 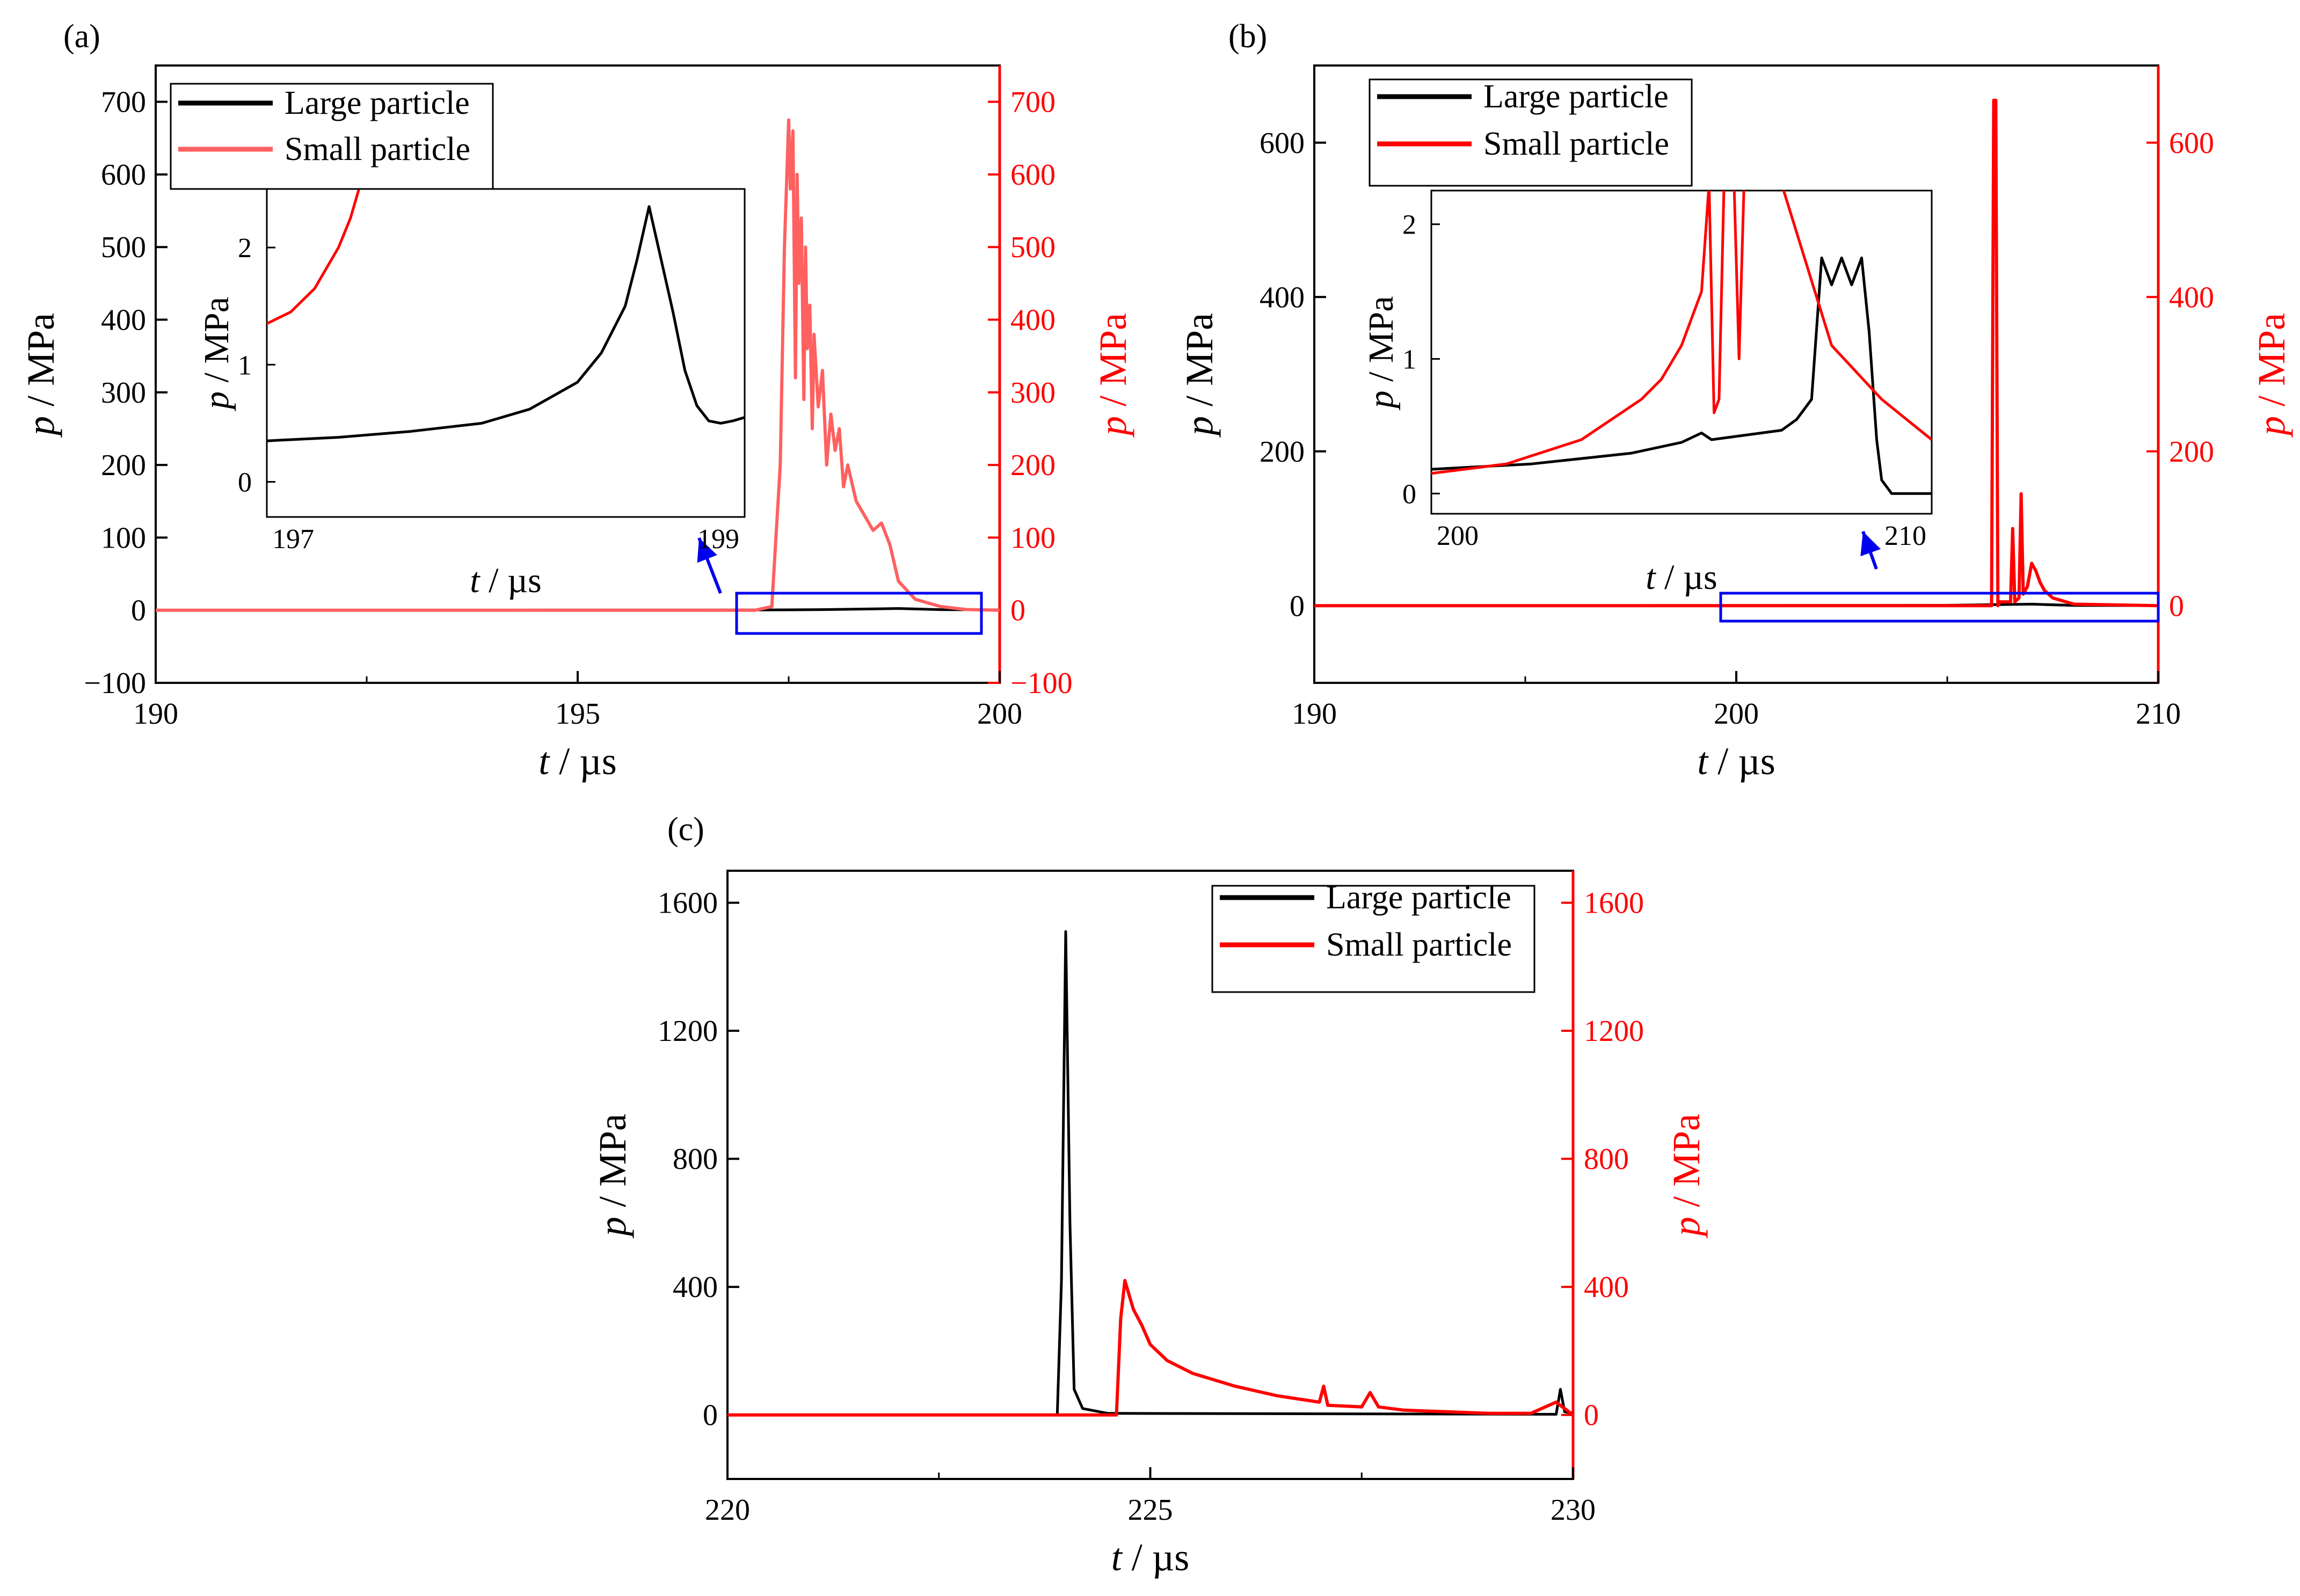 I want to click on inset-y-axis-label-var: p, so click(x=1381, y=401).